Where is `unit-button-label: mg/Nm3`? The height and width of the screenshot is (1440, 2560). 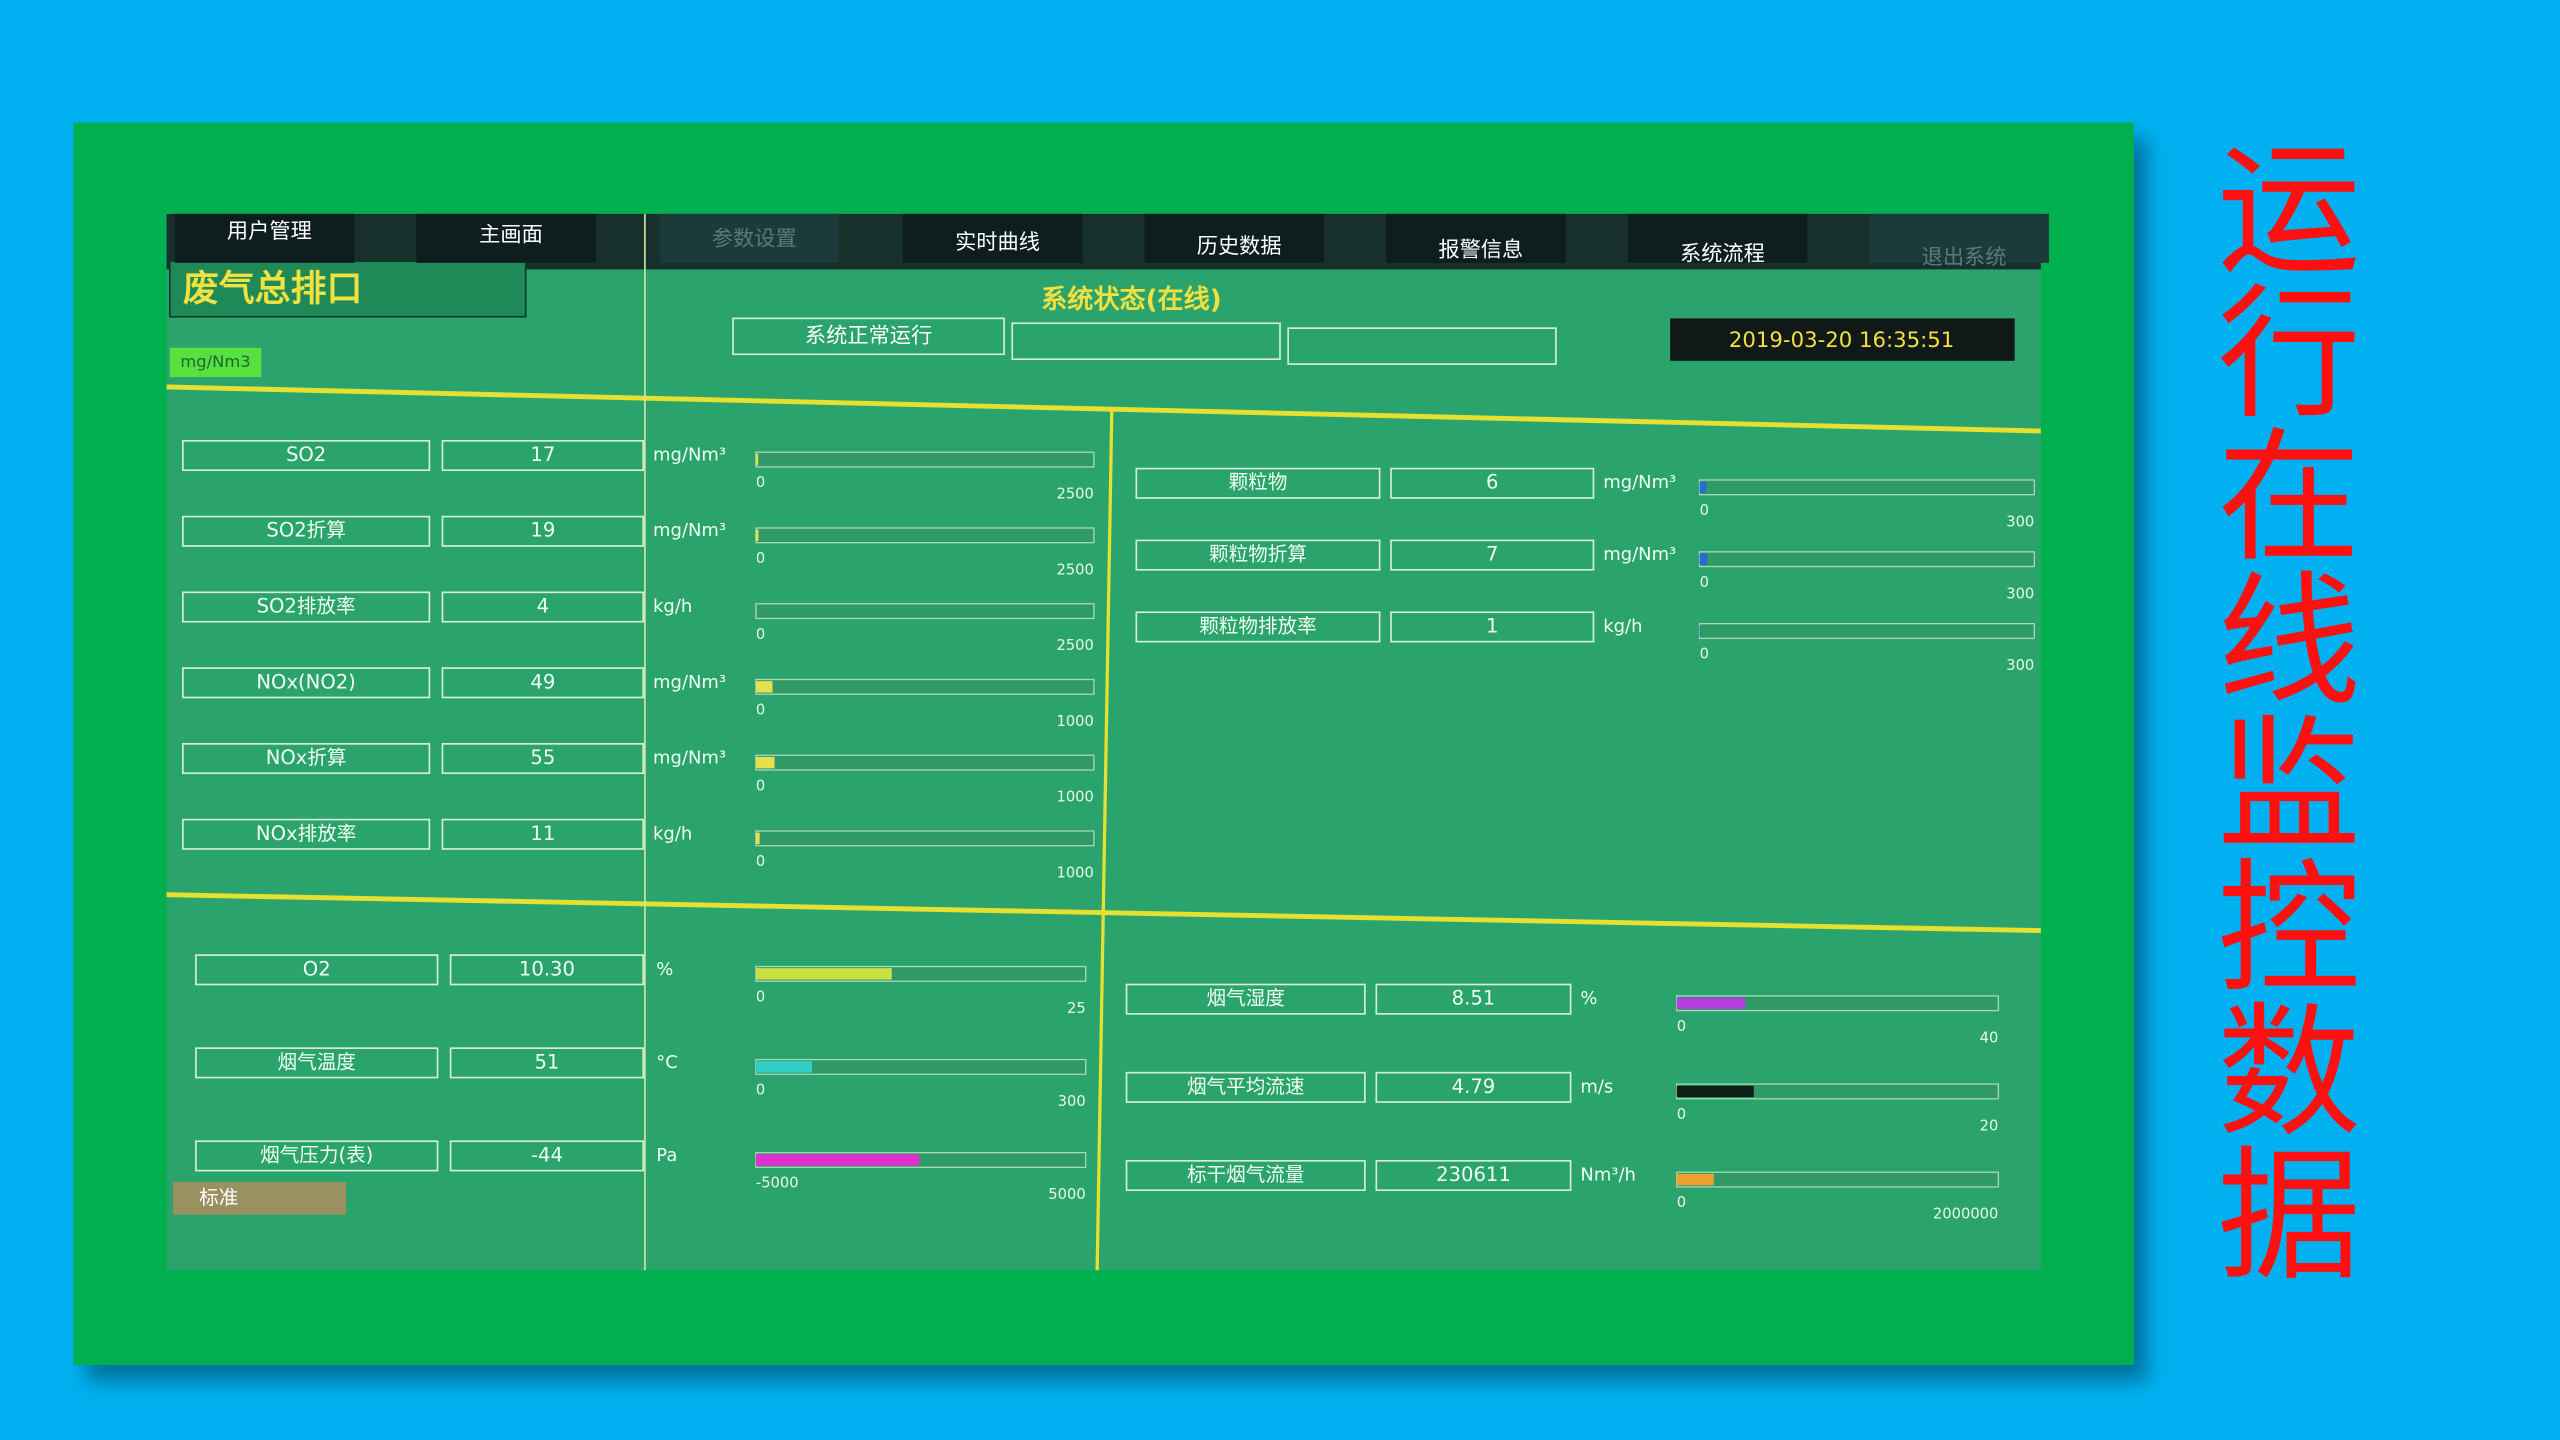
unit-button-label: mg/Nm3 is located at coordinates (215, 361).